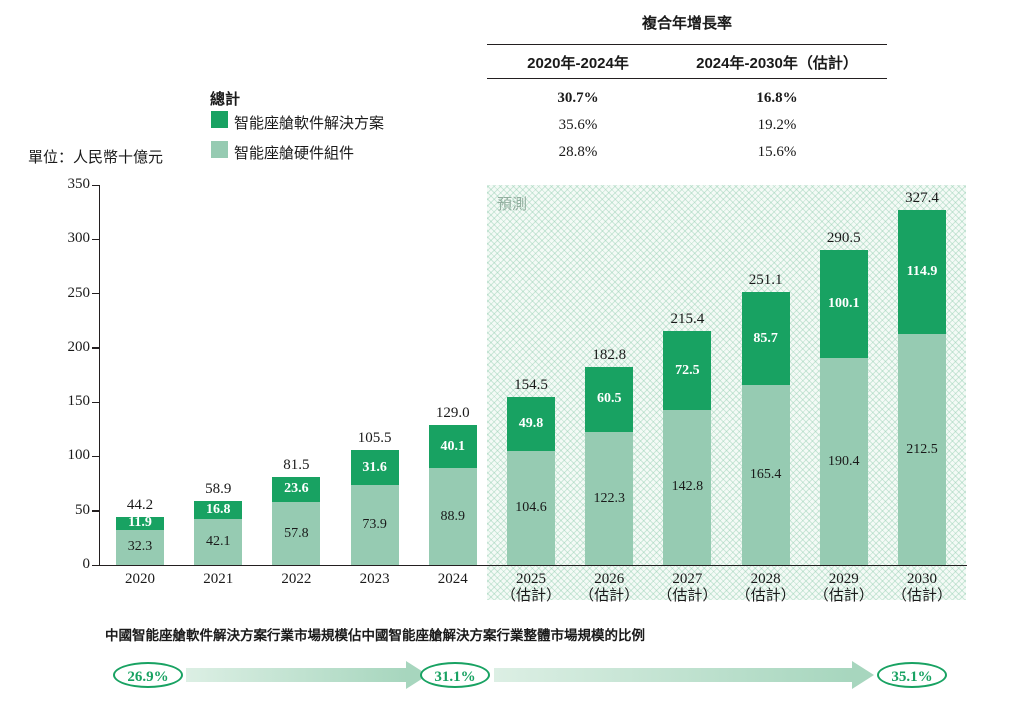 The height and width of the screenshot is (705, 1024). What do you see at coordinates (218, 579) in the screenshot?
I see `x-tick-label: 2021` at bounding box center [218, 579].